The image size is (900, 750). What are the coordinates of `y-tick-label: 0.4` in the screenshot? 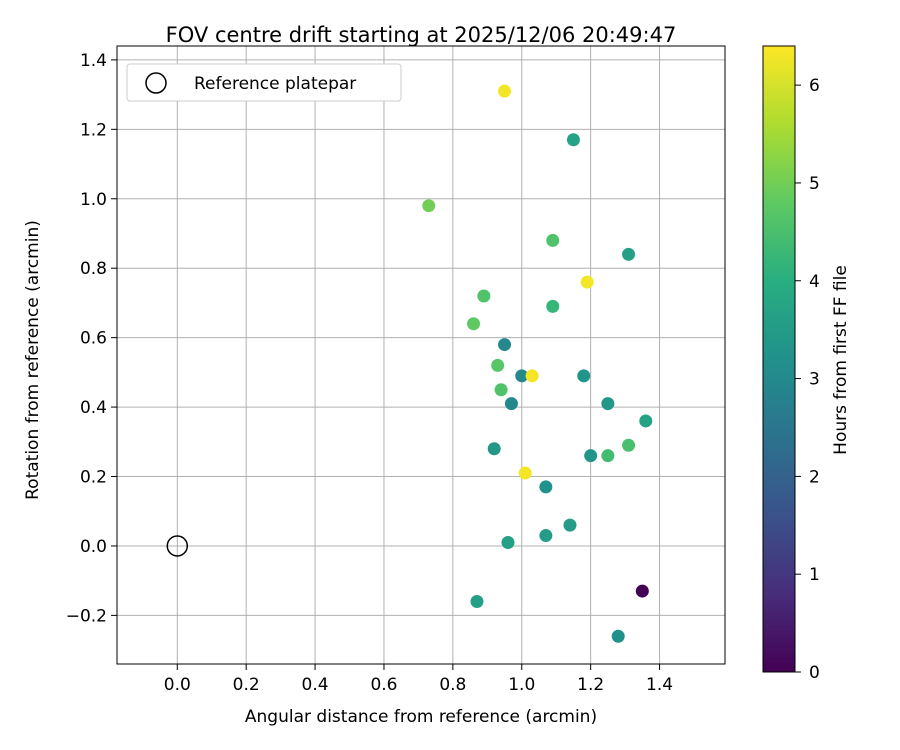 It's located at (93, 408).